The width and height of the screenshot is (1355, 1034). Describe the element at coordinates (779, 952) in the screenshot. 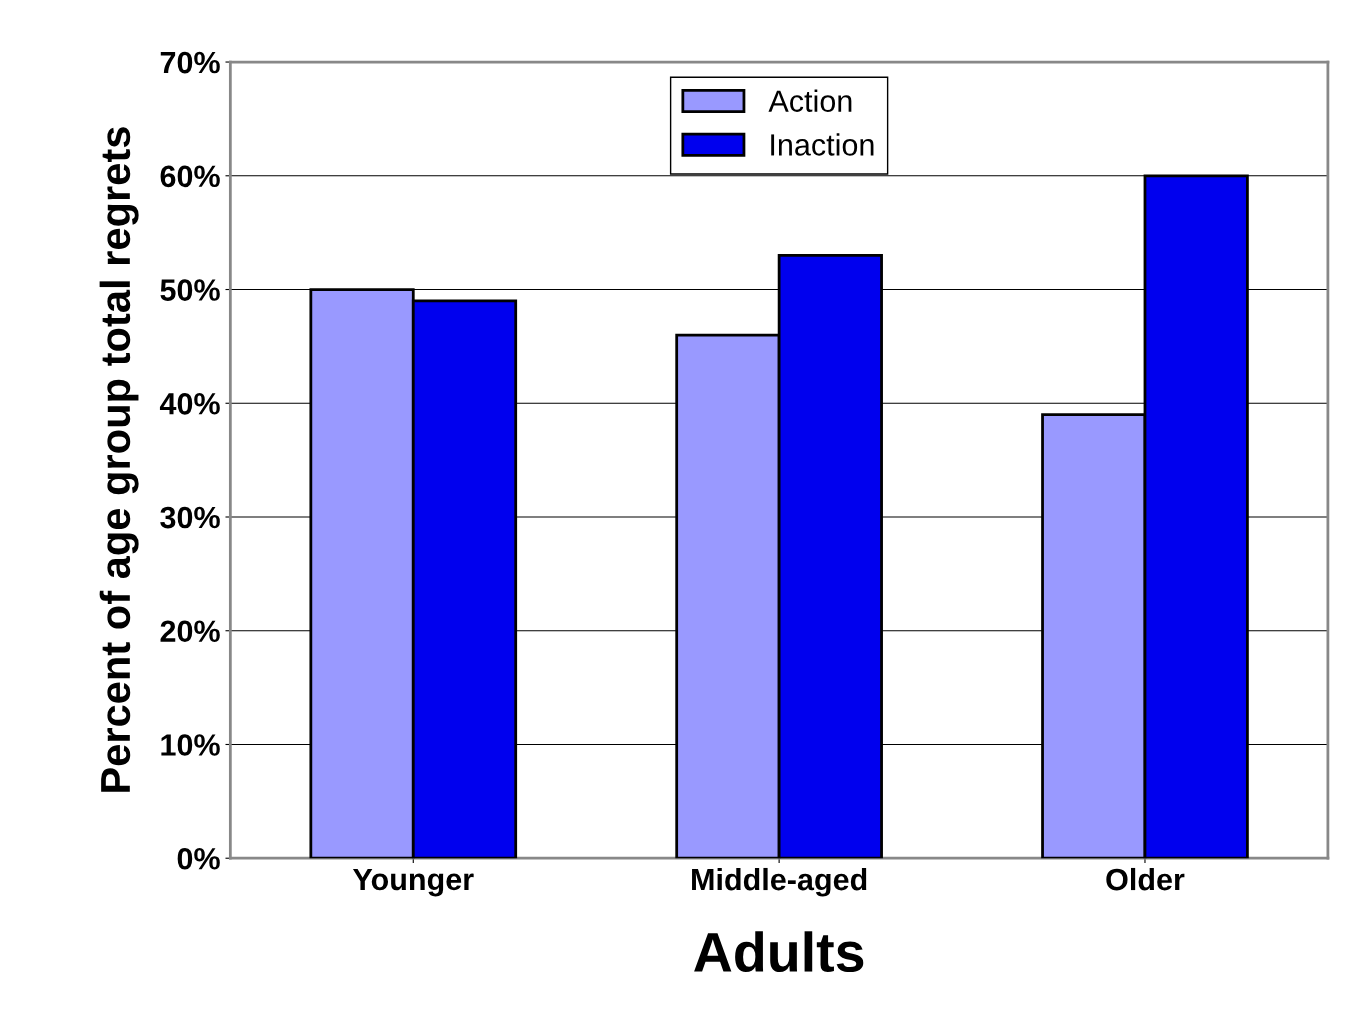

I see `x-axis-title: Adults` at that location.